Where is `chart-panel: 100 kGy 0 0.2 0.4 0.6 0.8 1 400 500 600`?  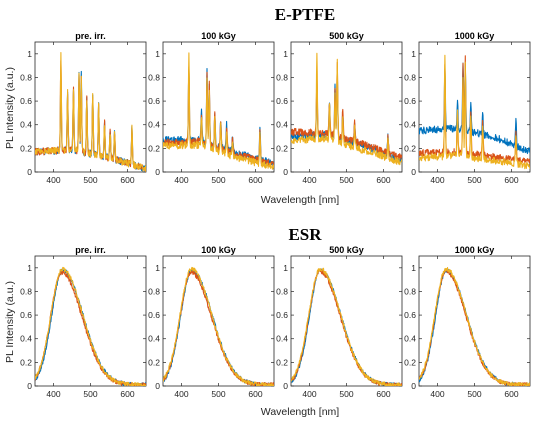
chart-panel: 100 kGy 0 0.2 0.4 0.6 0.8 1 400 500 600 is located at coordinates (211, 322).